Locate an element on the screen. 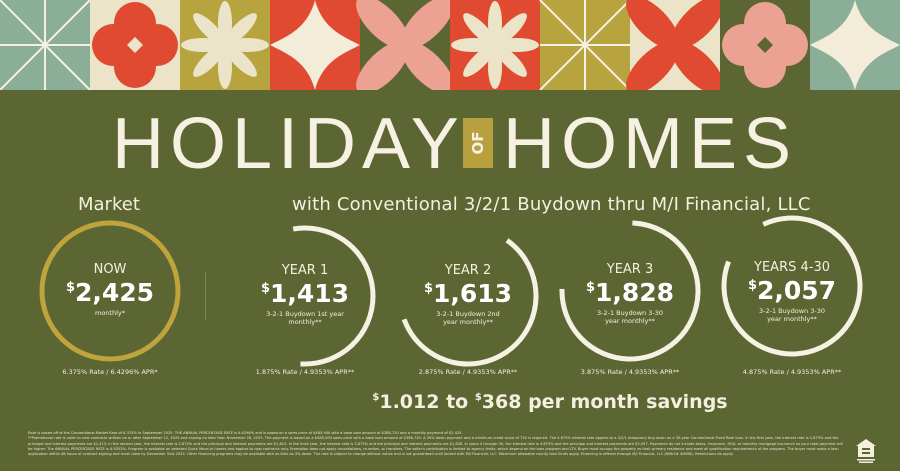 Image resolution: width=900 pixels, height=471 pixels. card-label: YEAR 2 is located at coordinates (468, 270).